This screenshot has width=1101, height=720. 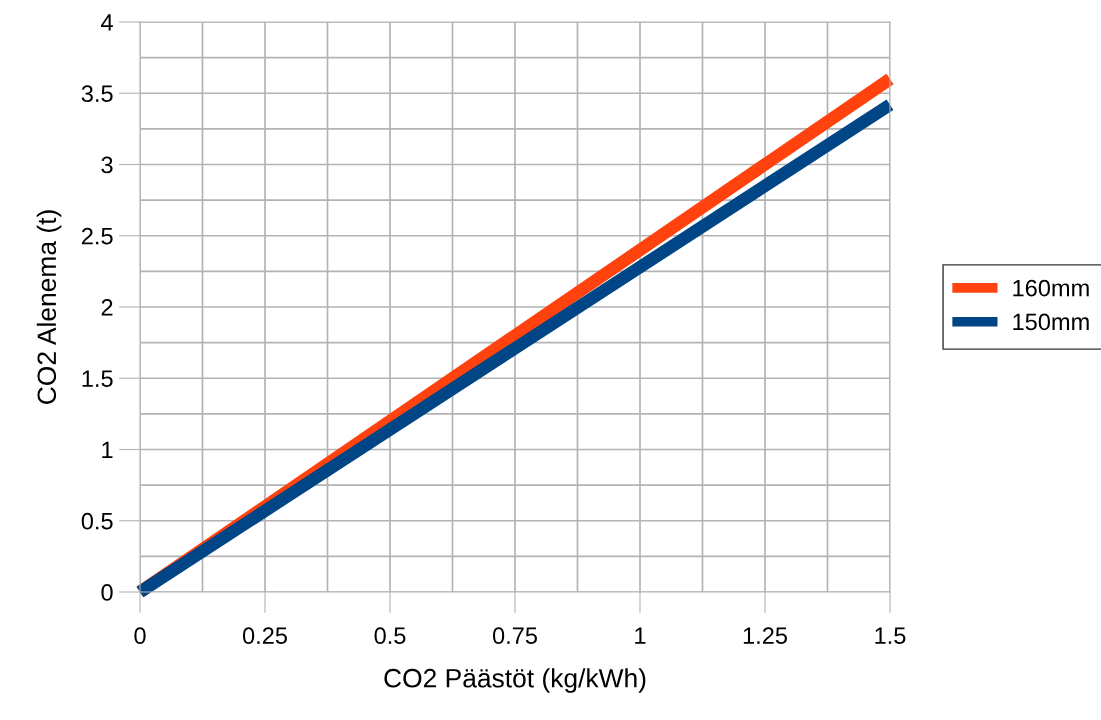 I want to click on y-tick-label: 4, so click(x=107, y=22).